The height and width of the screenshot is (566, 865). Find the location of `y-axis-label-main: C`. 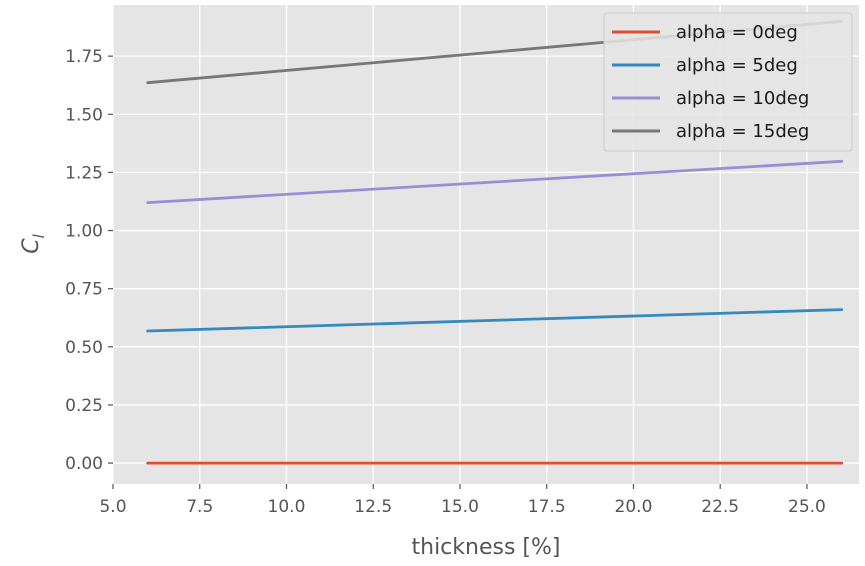

y-axis-label-main: C is located at coordinates (31, 246).